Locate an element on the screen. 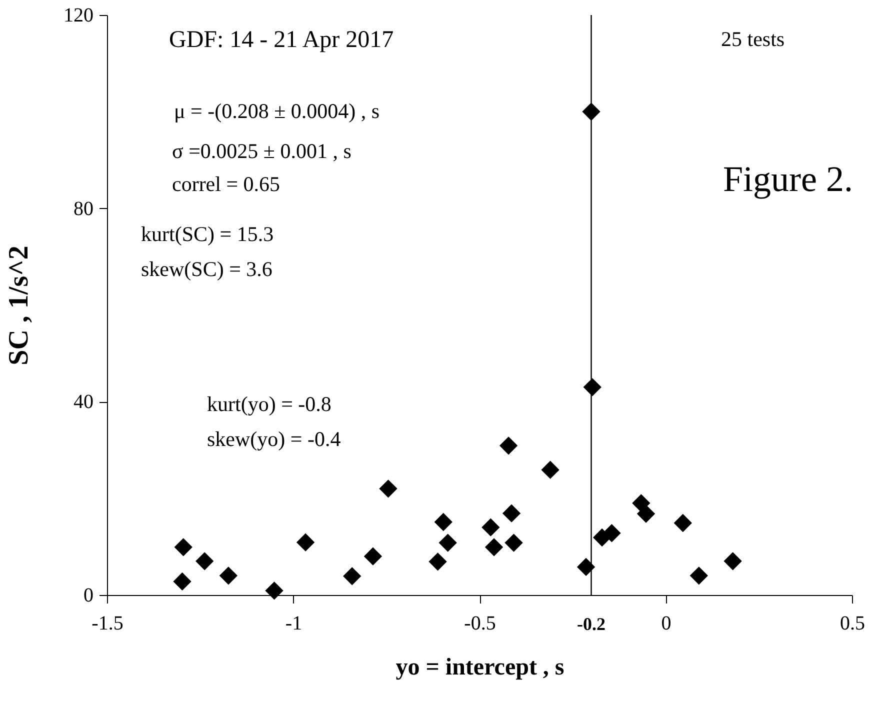 This screenshot has height=709, width=894. annotation: GDF: 14 - 21 Apr 2017 is located at coordinates (281, 40).